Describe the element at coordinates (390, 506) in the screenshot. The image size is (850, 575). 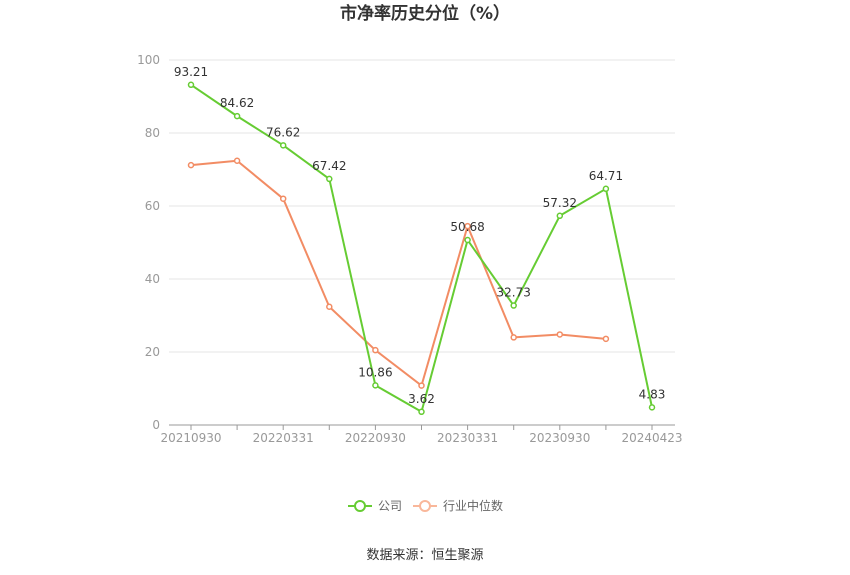
I see `legend-label-company: 公司` at that location.